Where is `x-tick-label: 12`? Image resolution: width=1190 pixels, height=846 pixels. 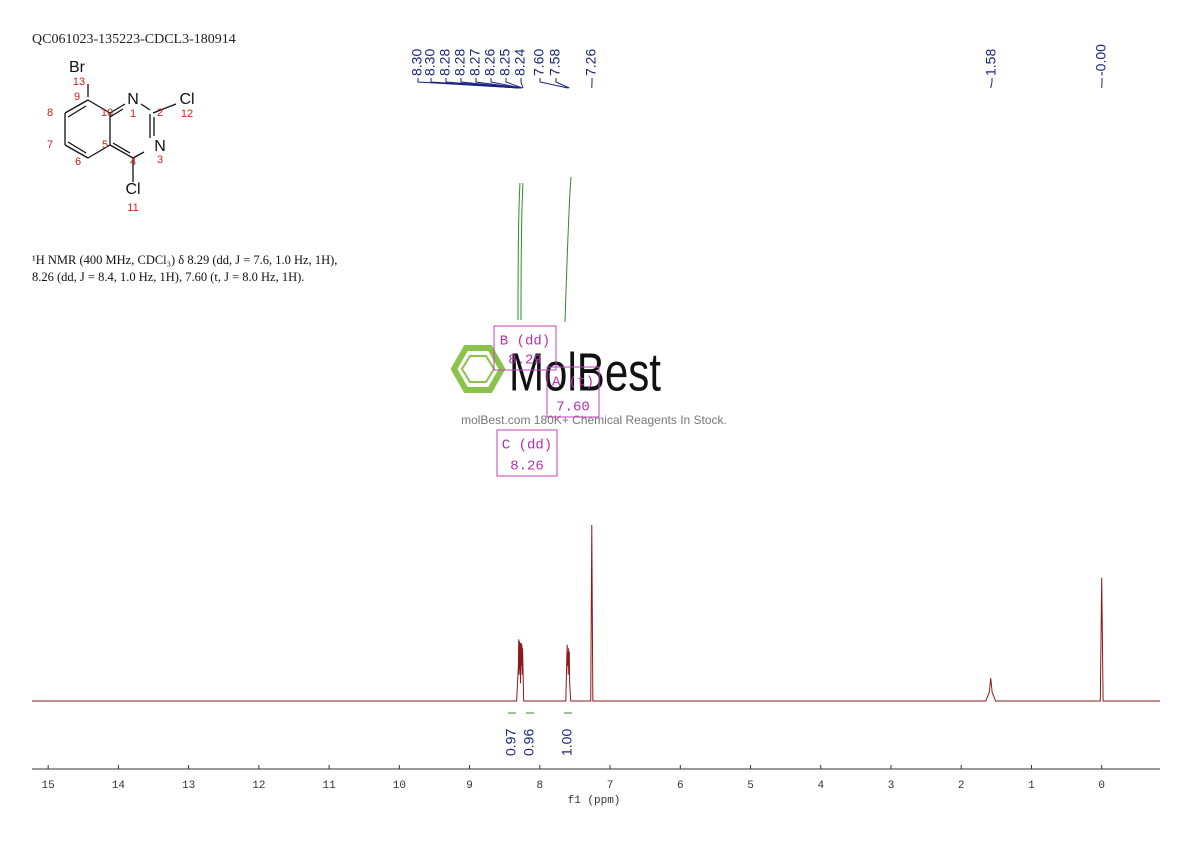 x-tick-label: 12 is located at coordinates (258, 786).